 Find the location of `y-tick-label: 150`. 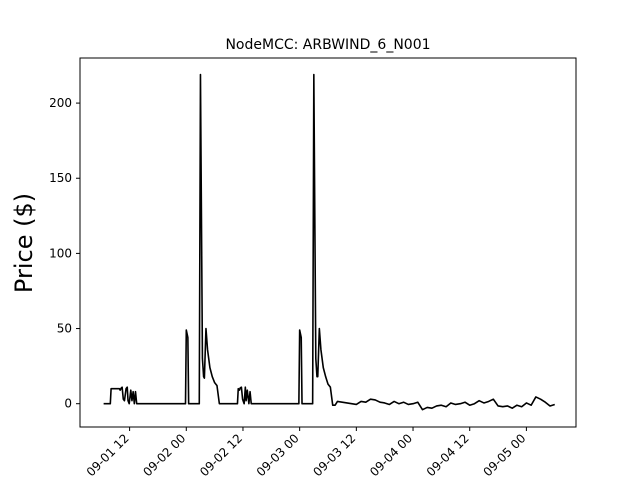

y-tick-label: 150 is located at coordinates (60, 178).